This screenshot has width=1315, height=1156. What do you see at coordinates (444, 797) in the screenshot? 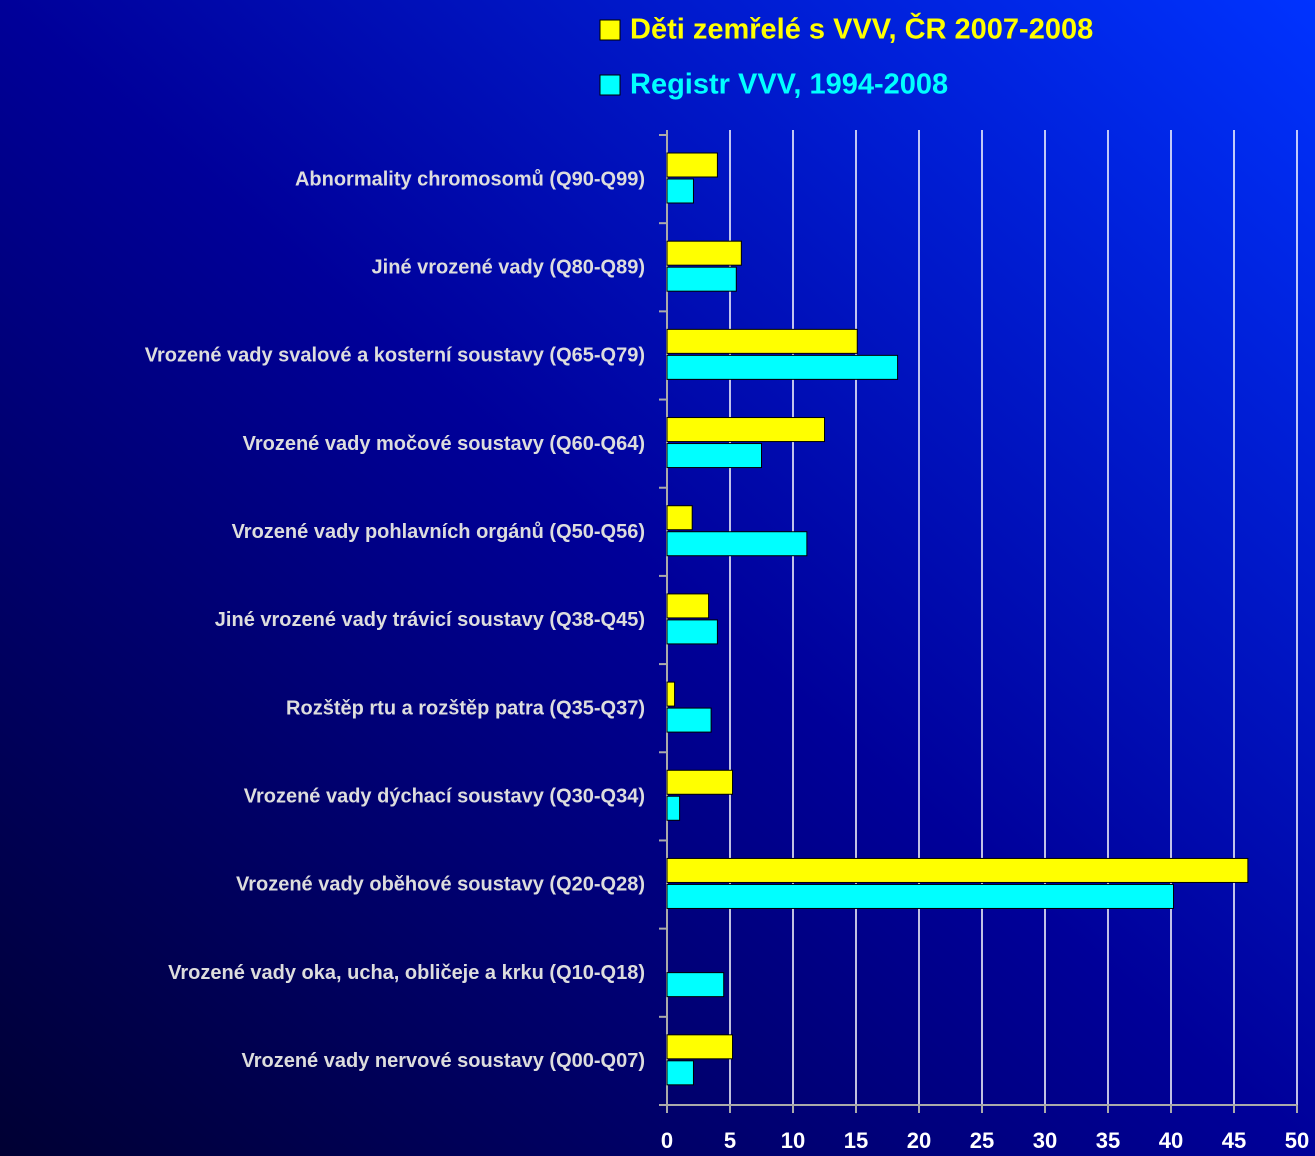
I see `y-tick-label: Vrozené vady dýchací soustavy (Q30-Q34)` at bounding box center [444, 797].